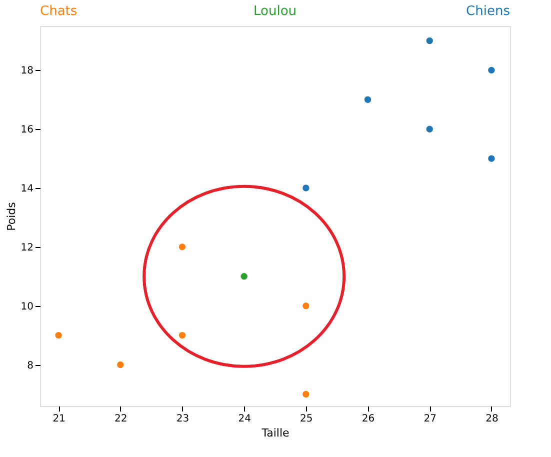  What do you see at coordinates (368, 419) in the screenshot?
I see `x-tick-label: 26` at bounding box center [368, 419].